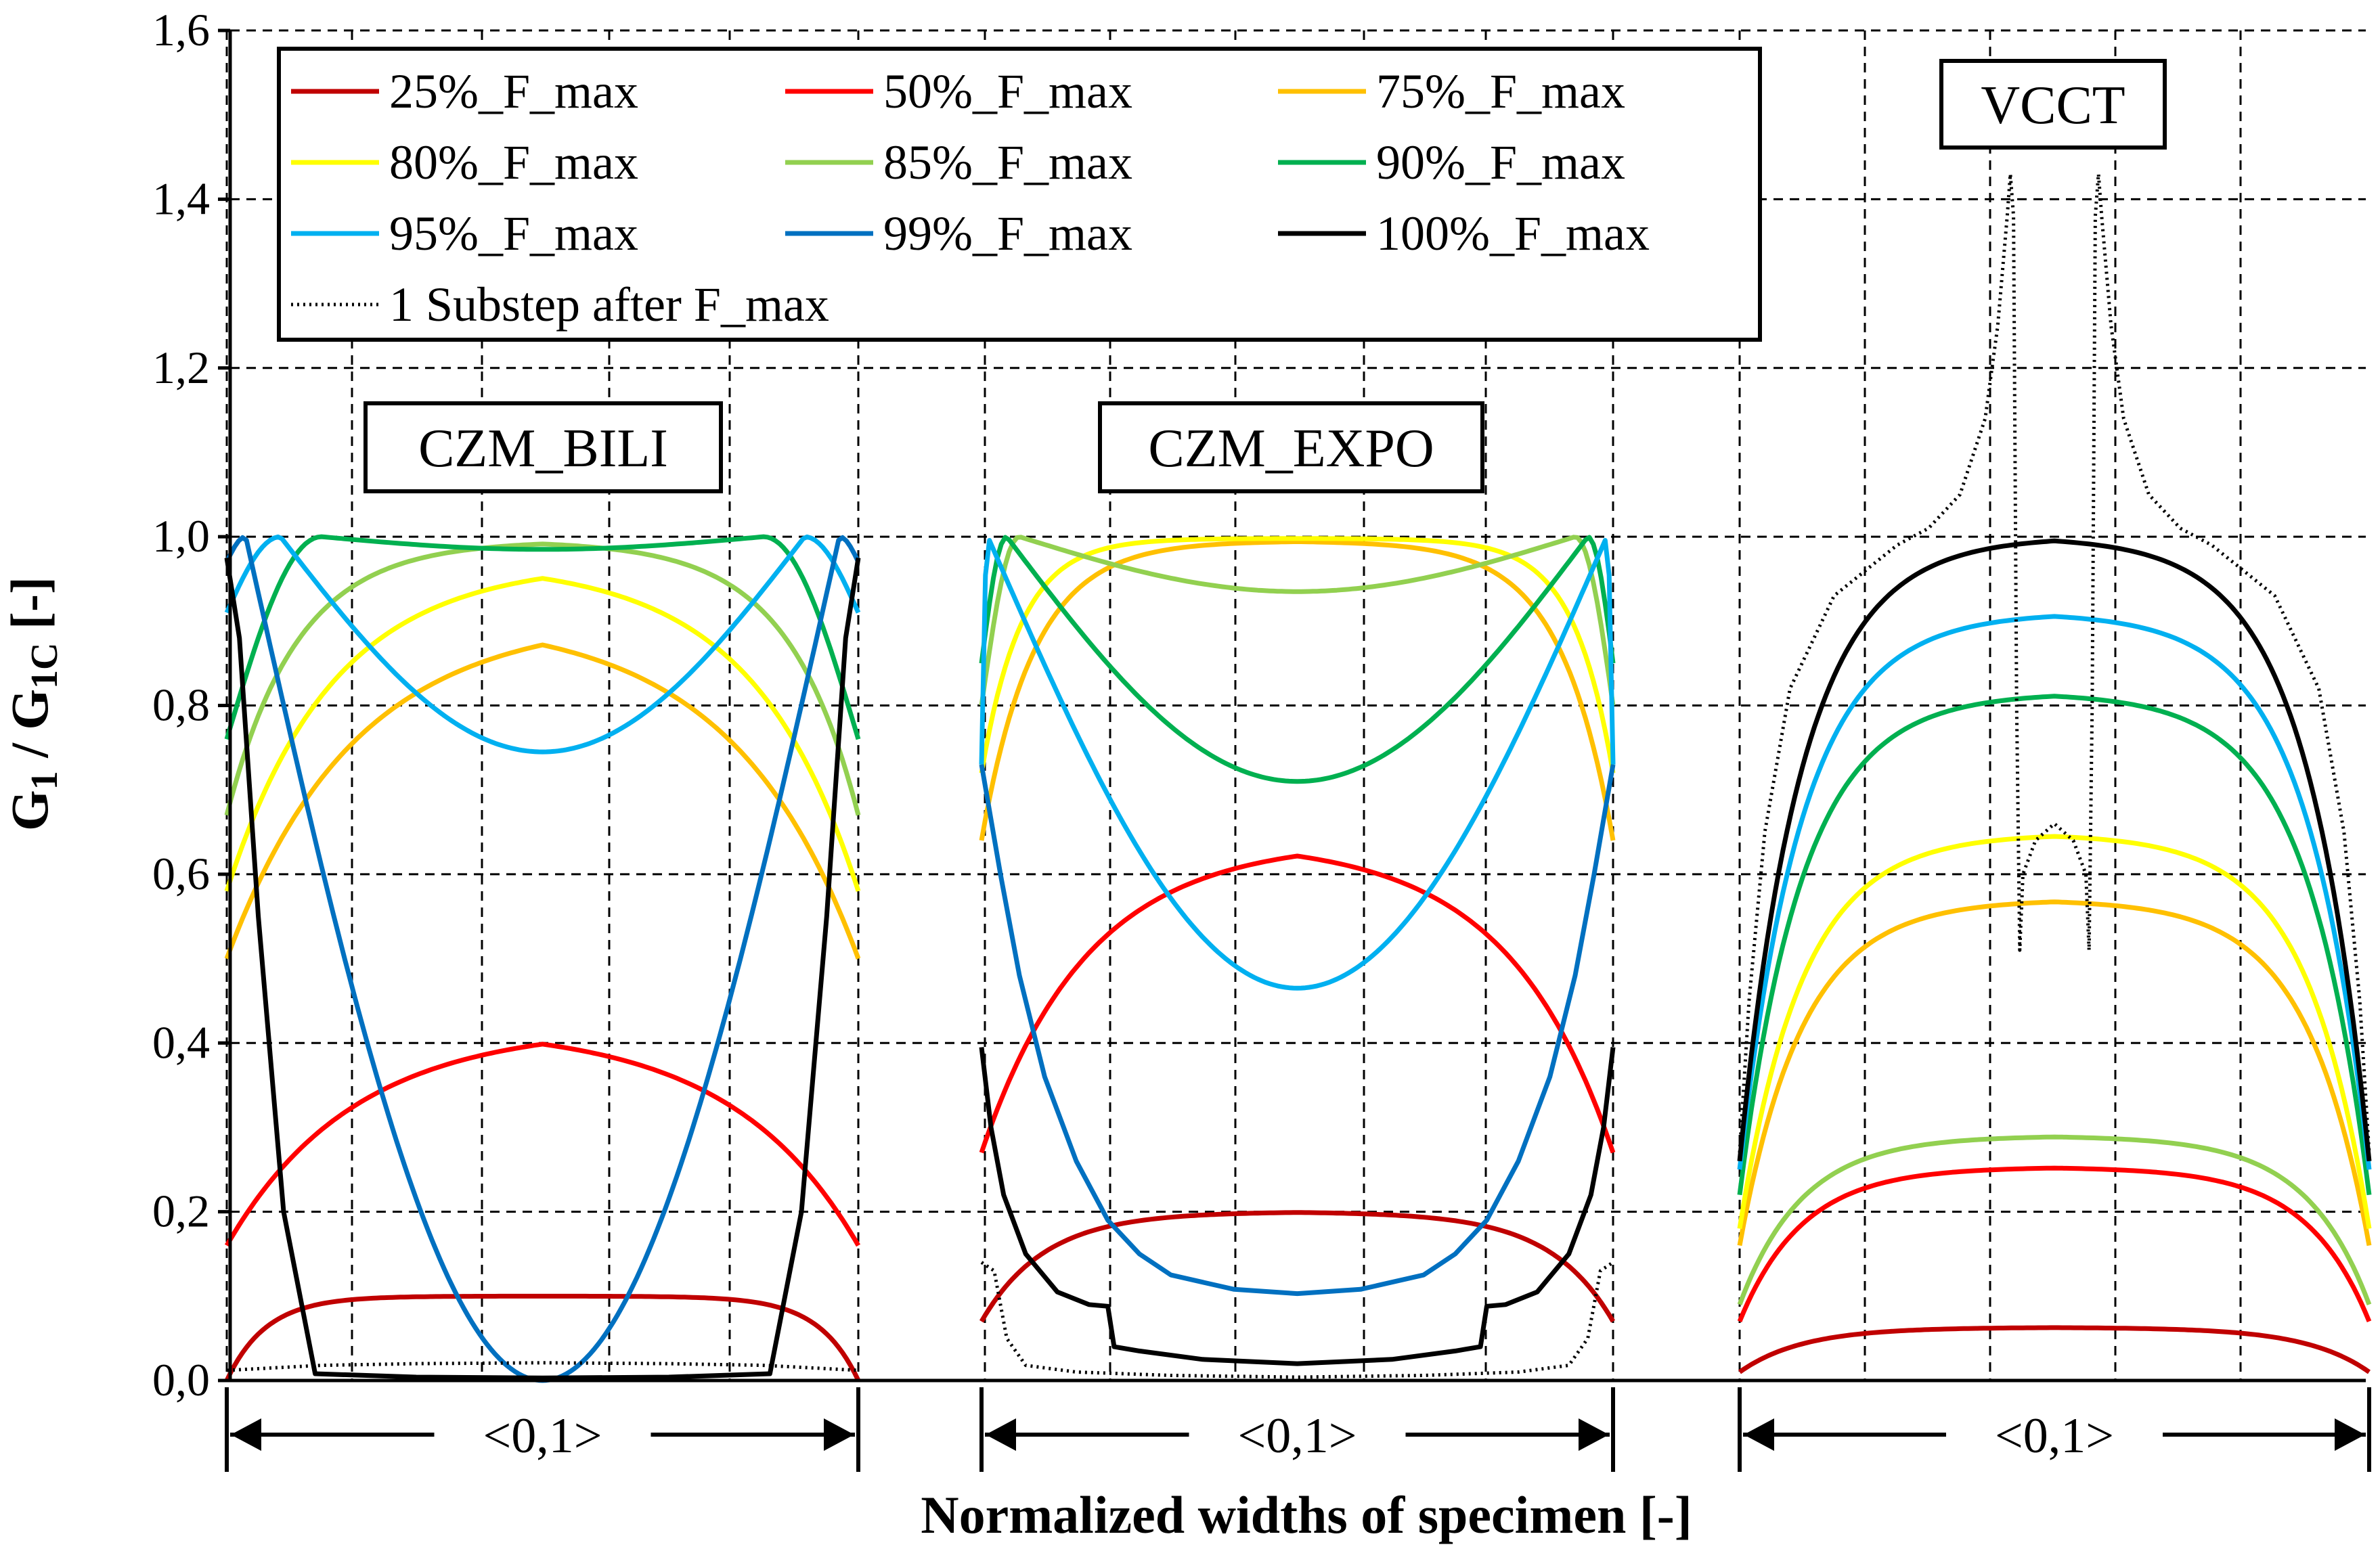 This screenshot has height=1549, width=2380. What do you see at coordinates (33, 704) in the screenshot?
I see `y-axis-title: G1 / G1C [-]` at bounding box center [33, 704].